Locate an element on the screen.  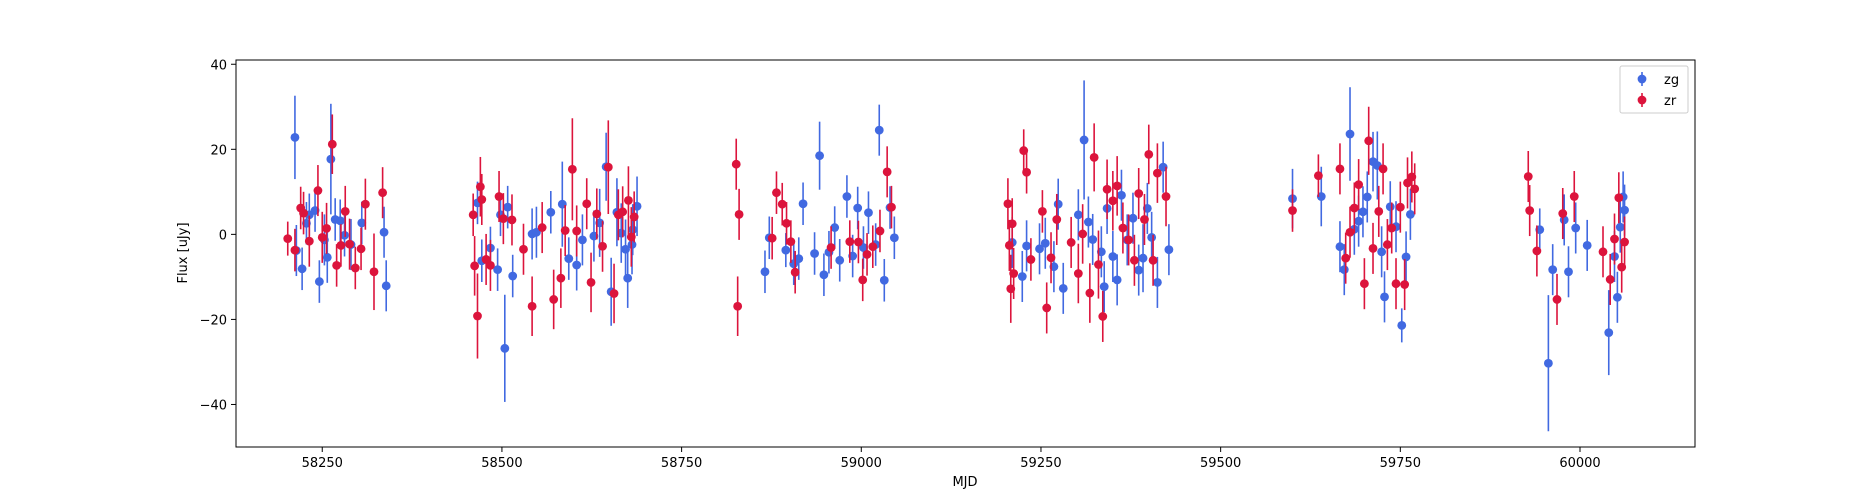
legend-box is located at coordinates (1654, 89).